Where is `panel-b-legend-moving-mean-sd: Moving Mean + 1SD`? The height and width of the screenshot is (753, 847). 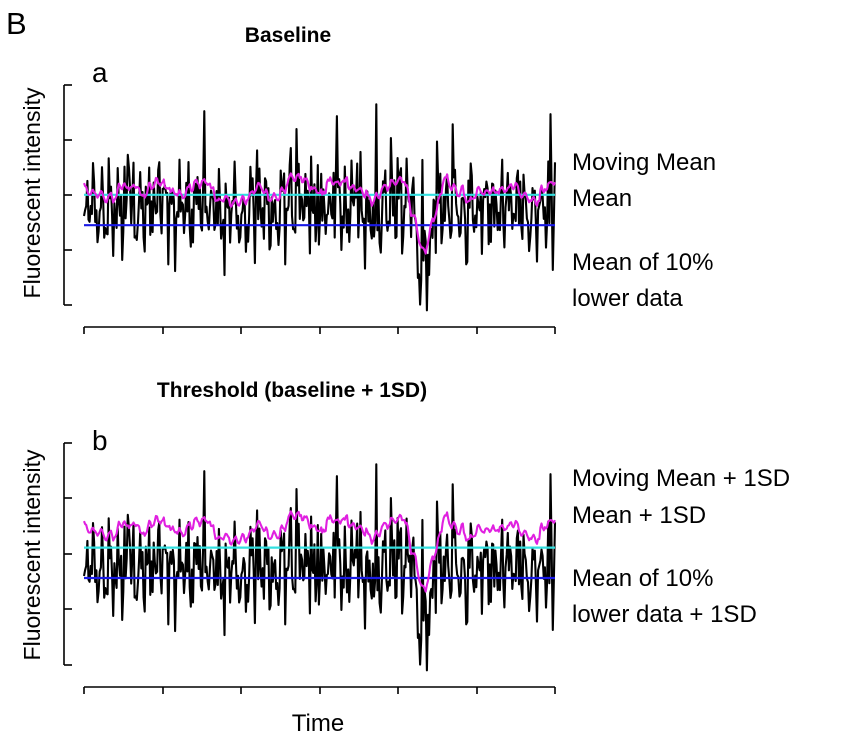
panel-b-legend-moving-mean-sd: Moving Mean + 1SD is located at coordinates (681, 478).